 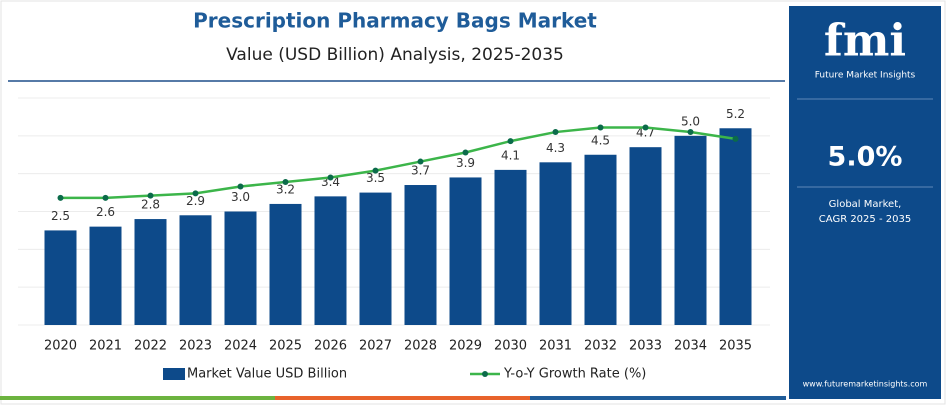 I want to click on x-tick-label: 2031, so click(x=555, y=346).